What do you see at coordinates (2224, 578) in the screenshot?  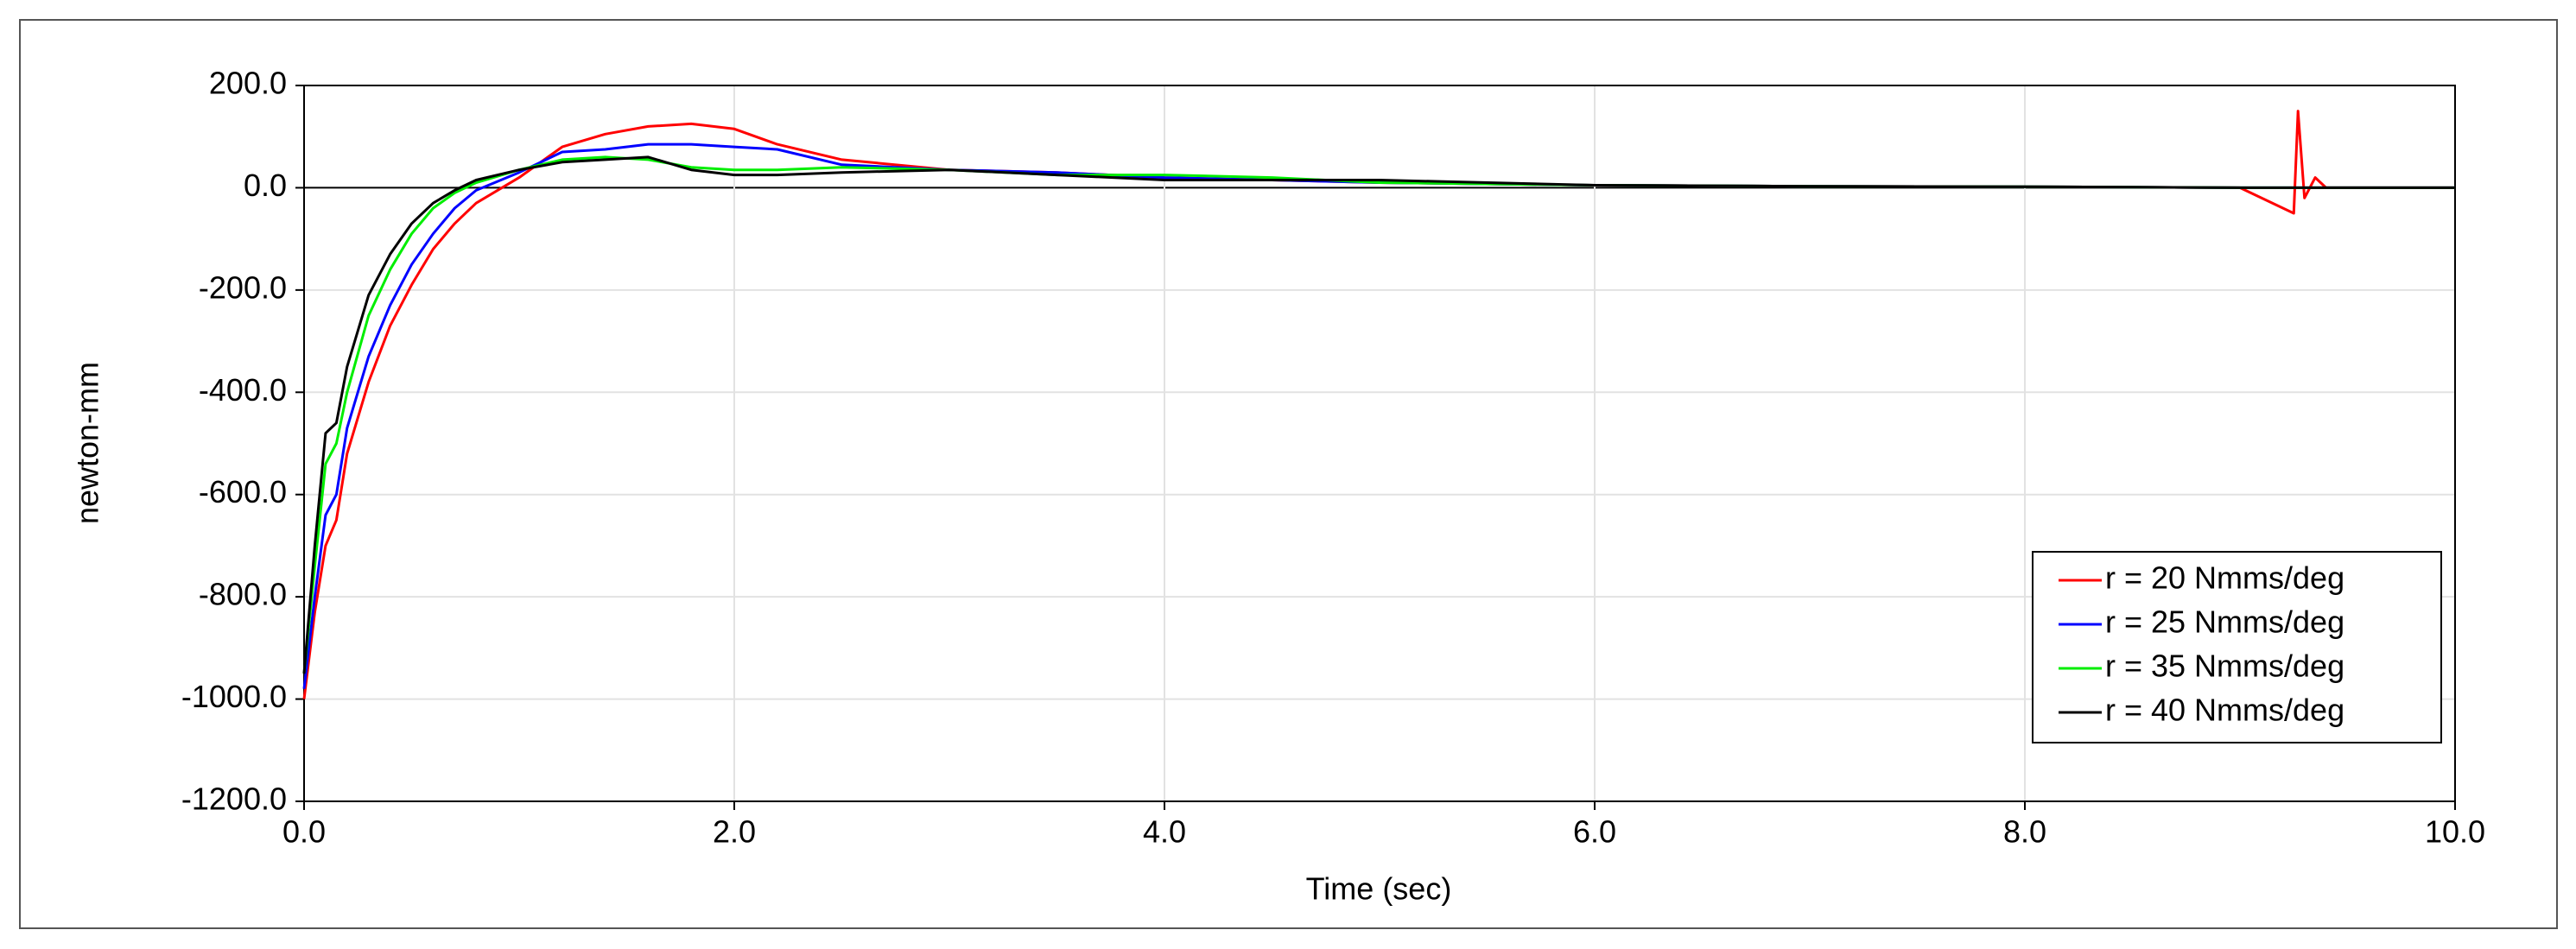 I see `legend-label: r = 20 Nmms/deg` at bounding box center [2224, 578].